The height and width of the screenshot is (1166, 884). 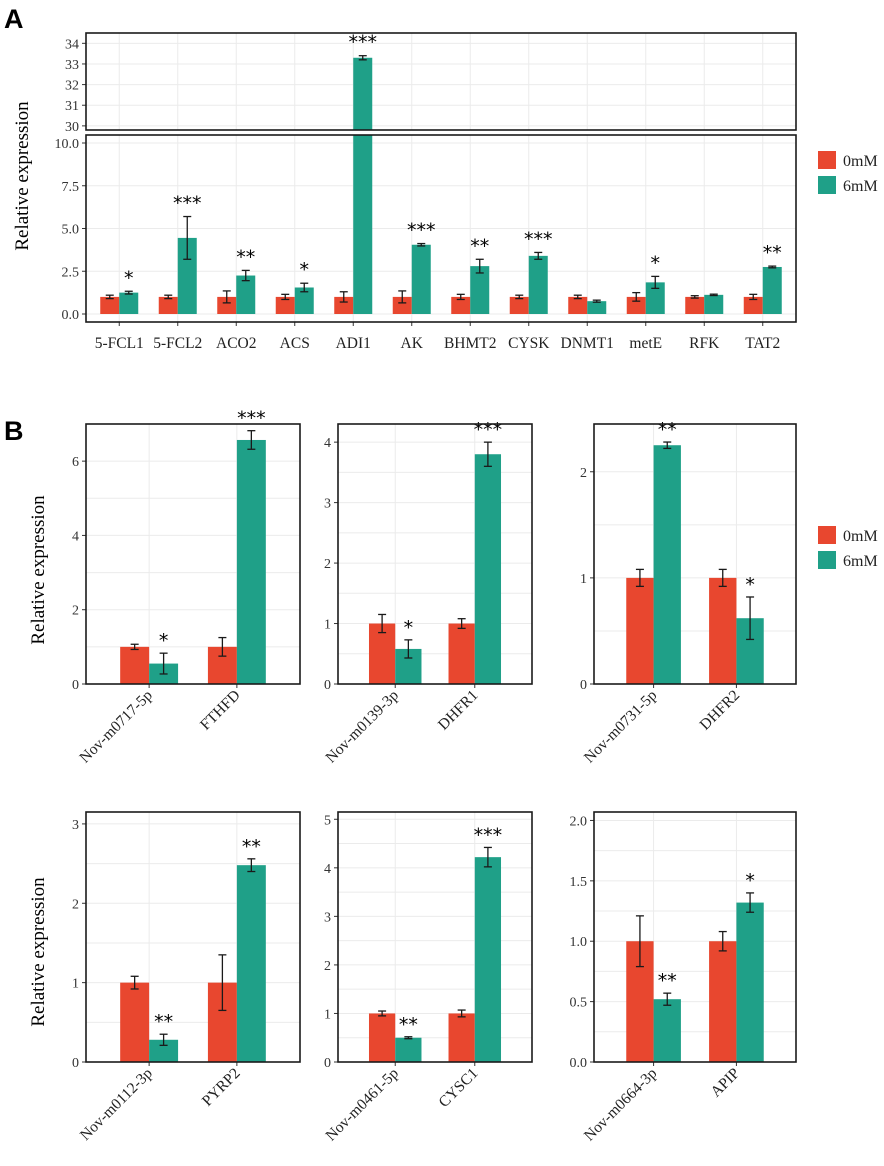 I want to click on bar-6mM-Nov-m0664-3p, so click(x=667, y=1030).